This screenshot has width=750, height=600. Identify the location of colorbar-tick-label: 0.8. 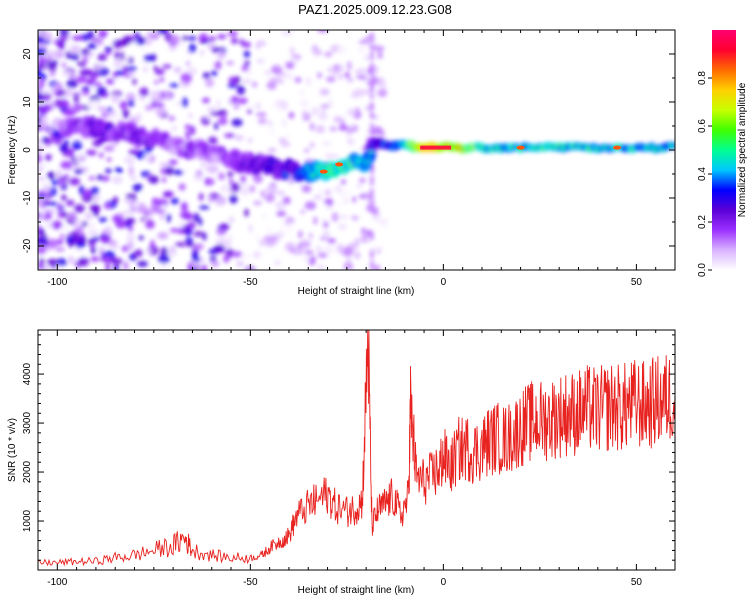
(702, 78).